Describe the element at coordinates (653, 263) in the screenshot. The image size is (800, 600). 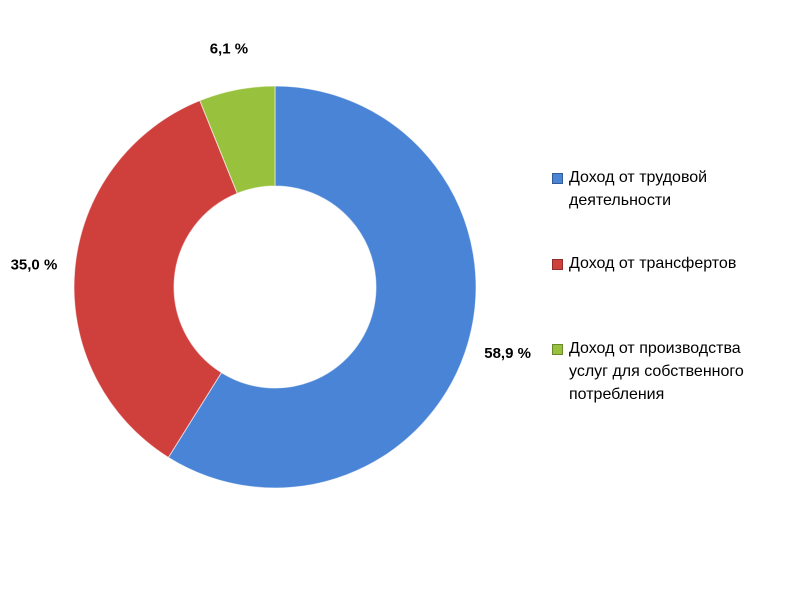
I see `legend-label: Доход от трансфертов` at that location.